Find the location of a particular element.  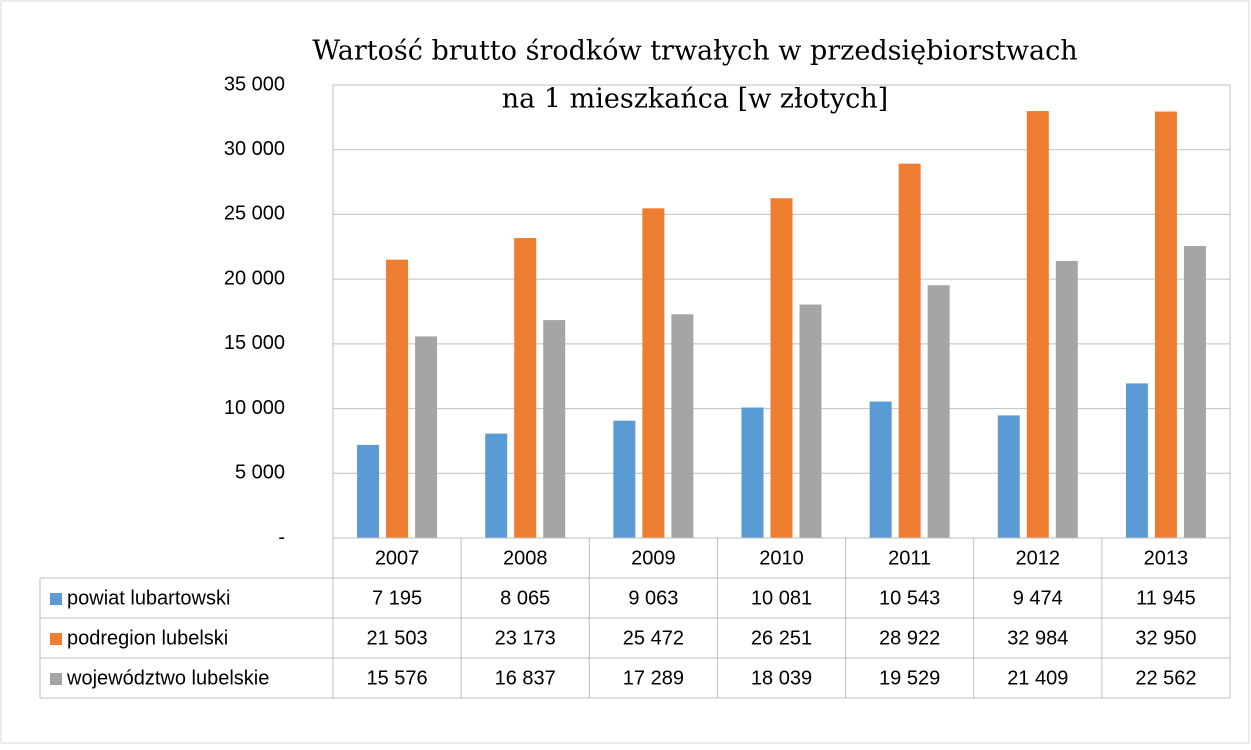

table-value: 23 173 is located at coordinates (525, 638).